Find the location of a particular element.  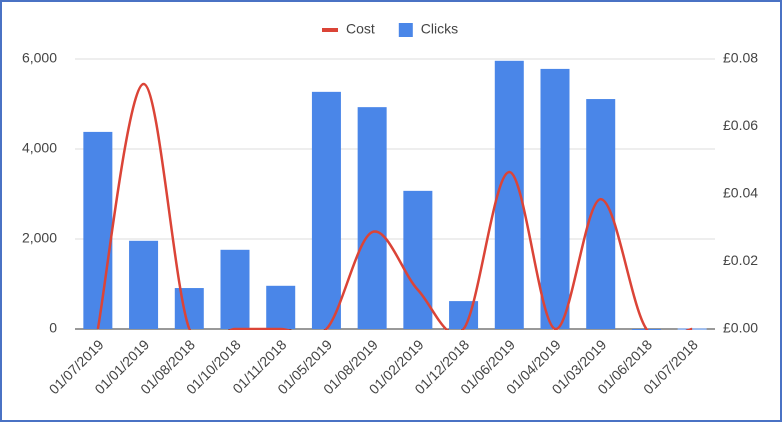

y2-tick-label: £0.06 is located at coordinates (740, 125).